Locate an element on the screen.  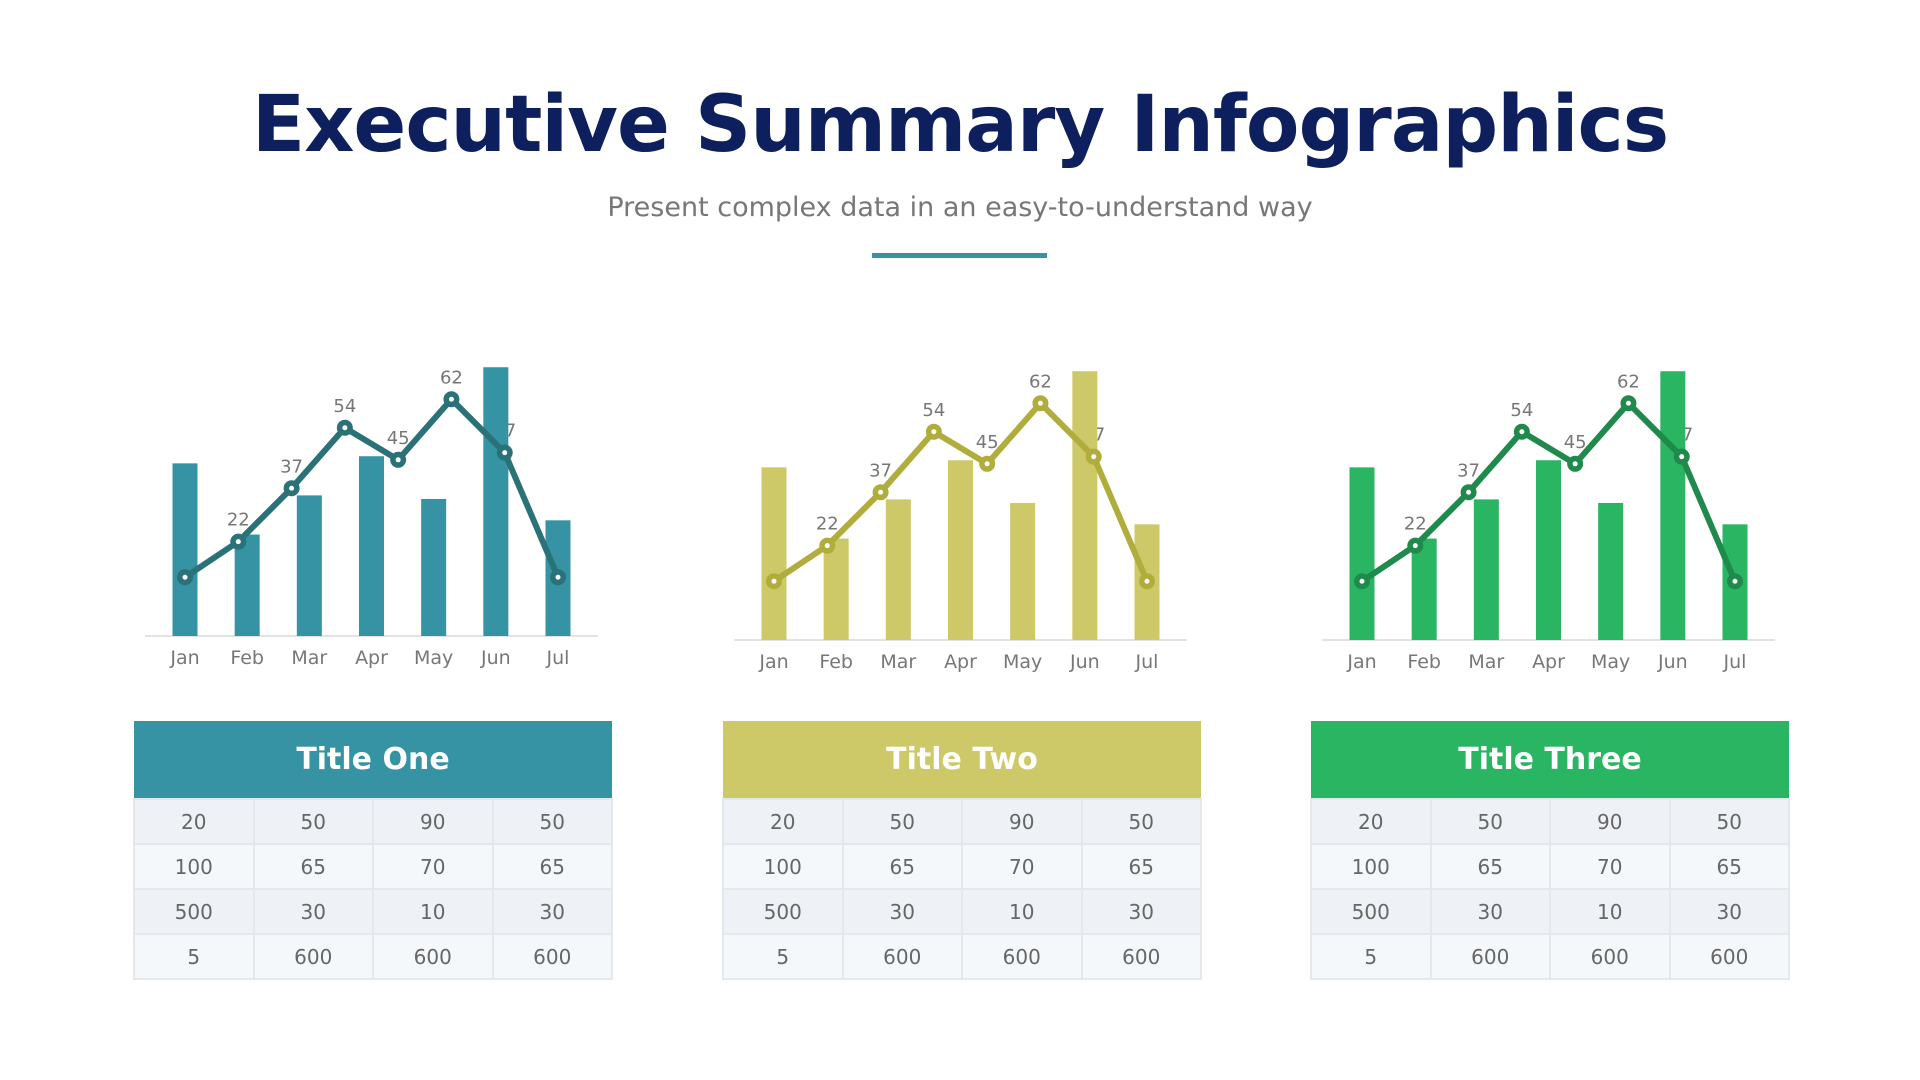
bar-jan is located at coordinates (185, 549).